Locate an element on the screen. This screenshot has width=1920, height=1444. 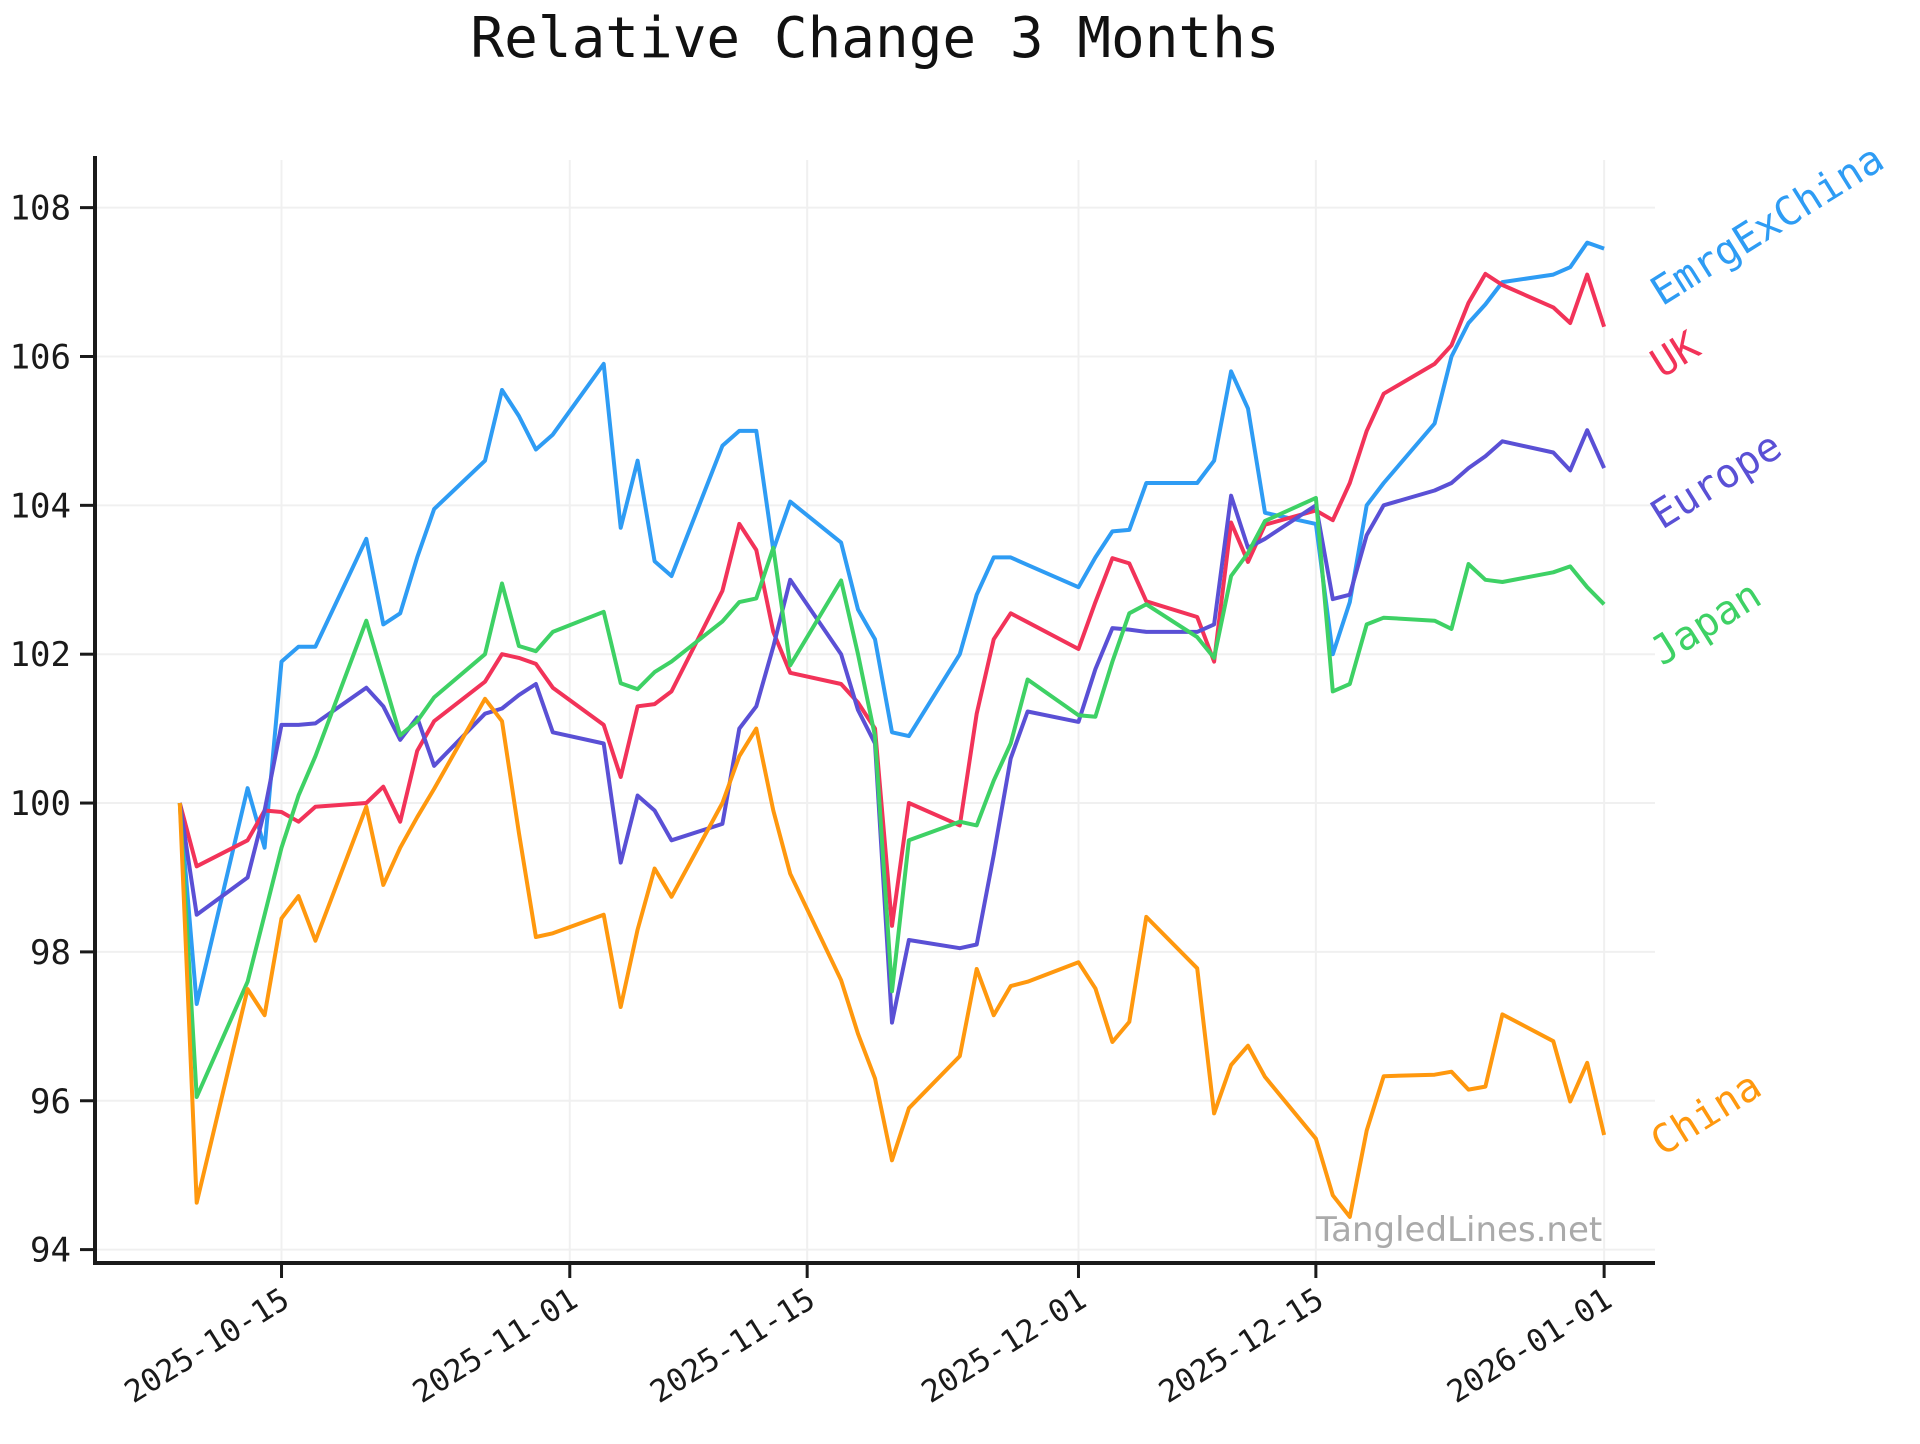
legend-label-Europe: Europe is located at coordinates (1716, 481).